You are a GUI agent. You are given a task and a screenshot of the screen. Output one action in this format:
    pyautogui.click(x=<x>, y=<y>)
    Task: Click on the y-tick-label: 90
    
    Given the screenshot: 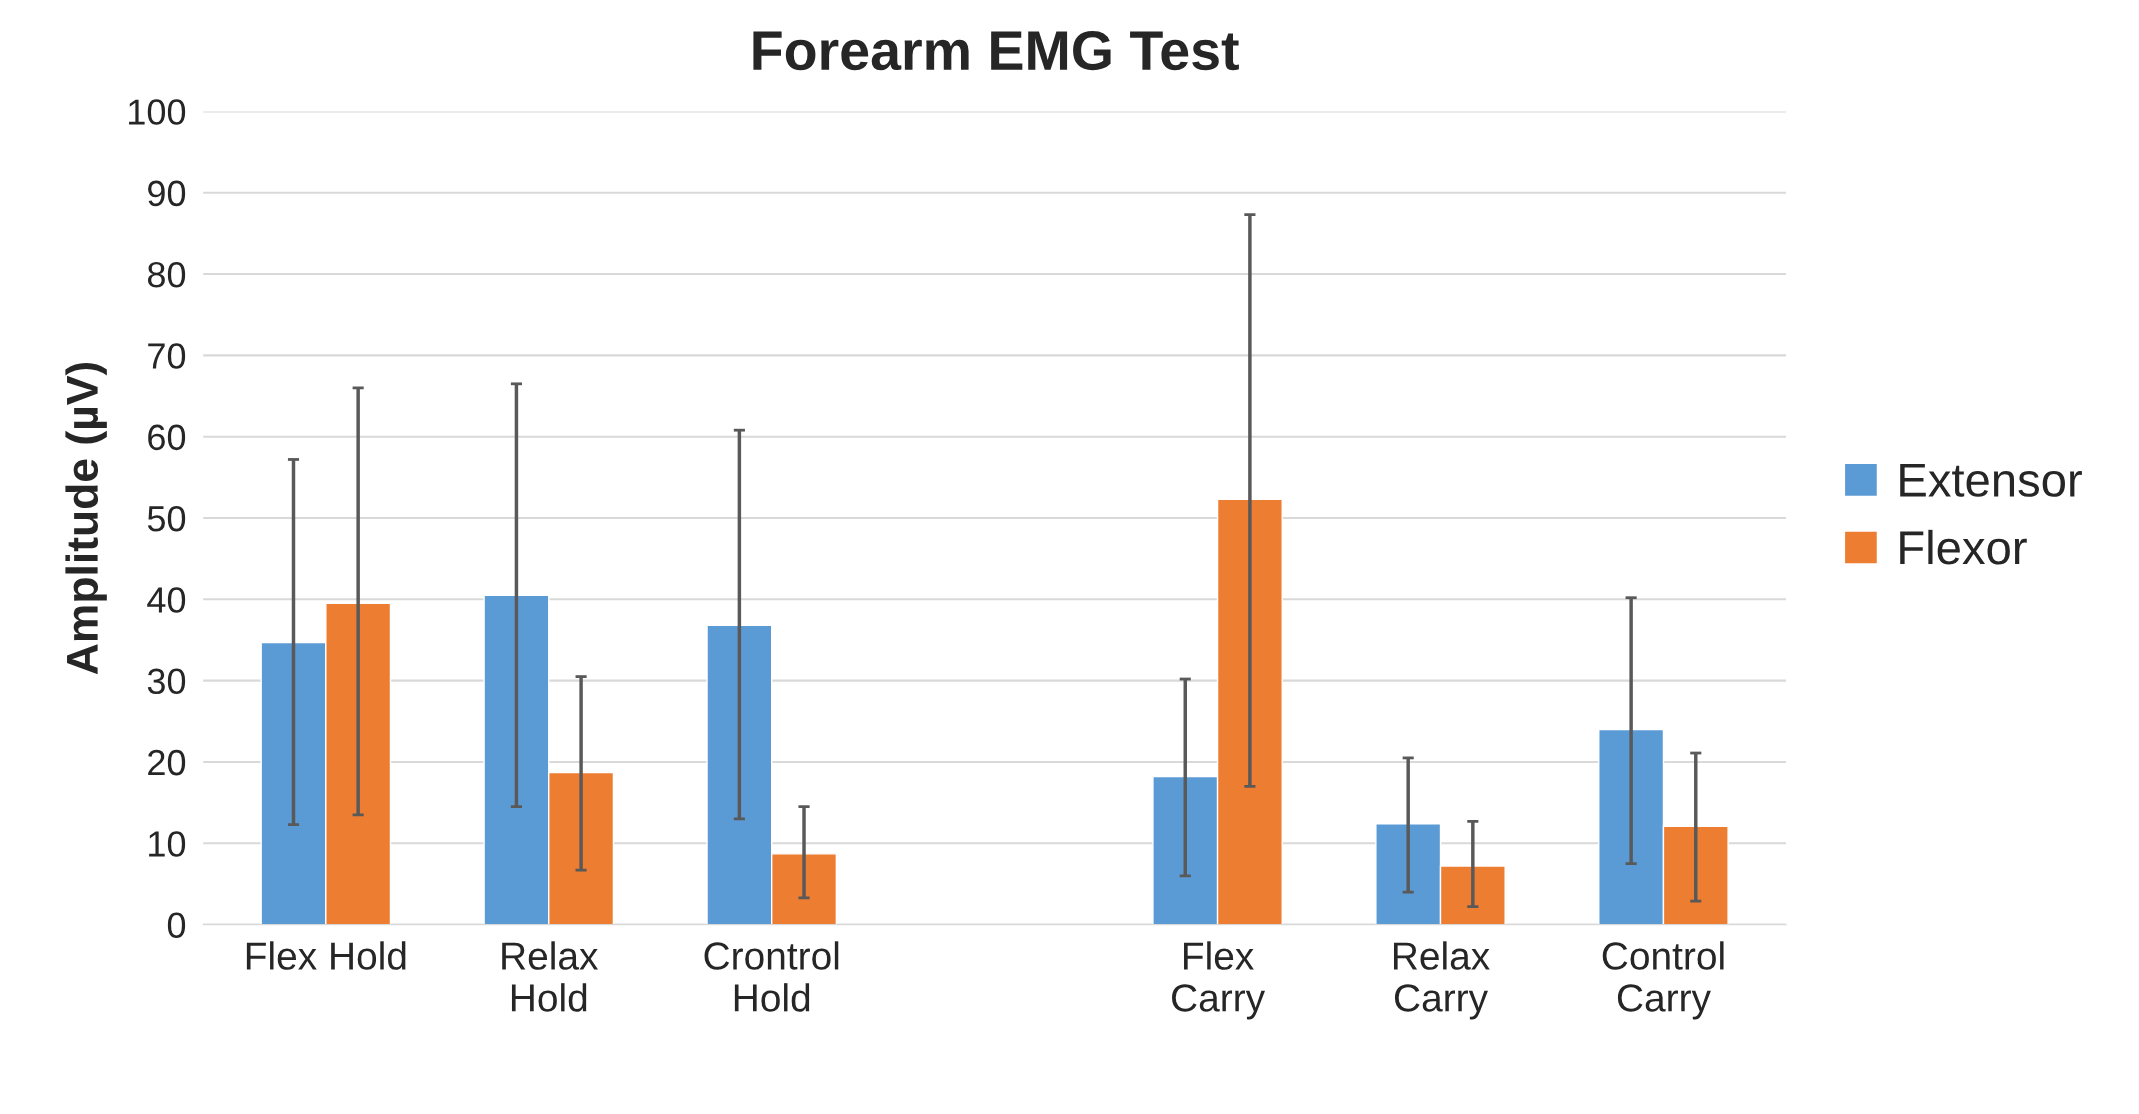 What is the action you would take?
    pyautogui.click(x=167, y=193)
    